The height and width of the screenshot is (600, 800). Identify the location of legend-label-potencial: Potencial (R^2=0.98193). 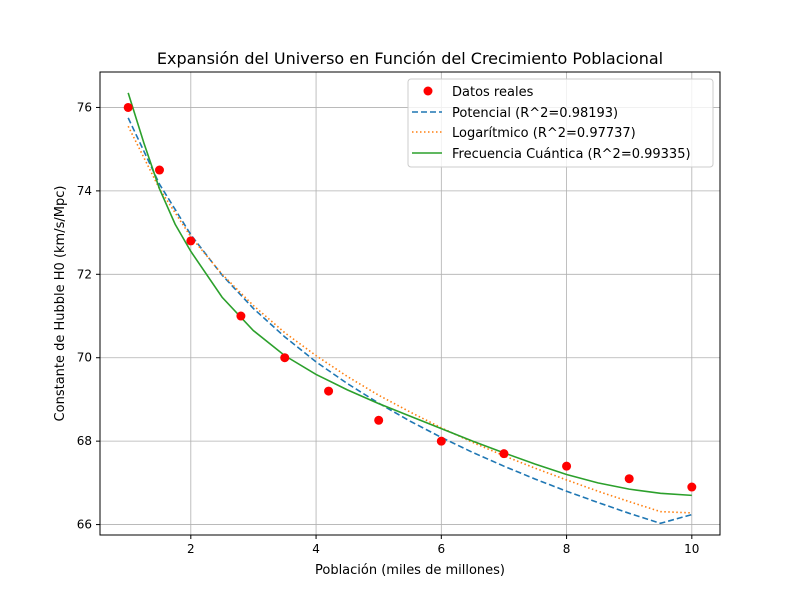
(535, 113).